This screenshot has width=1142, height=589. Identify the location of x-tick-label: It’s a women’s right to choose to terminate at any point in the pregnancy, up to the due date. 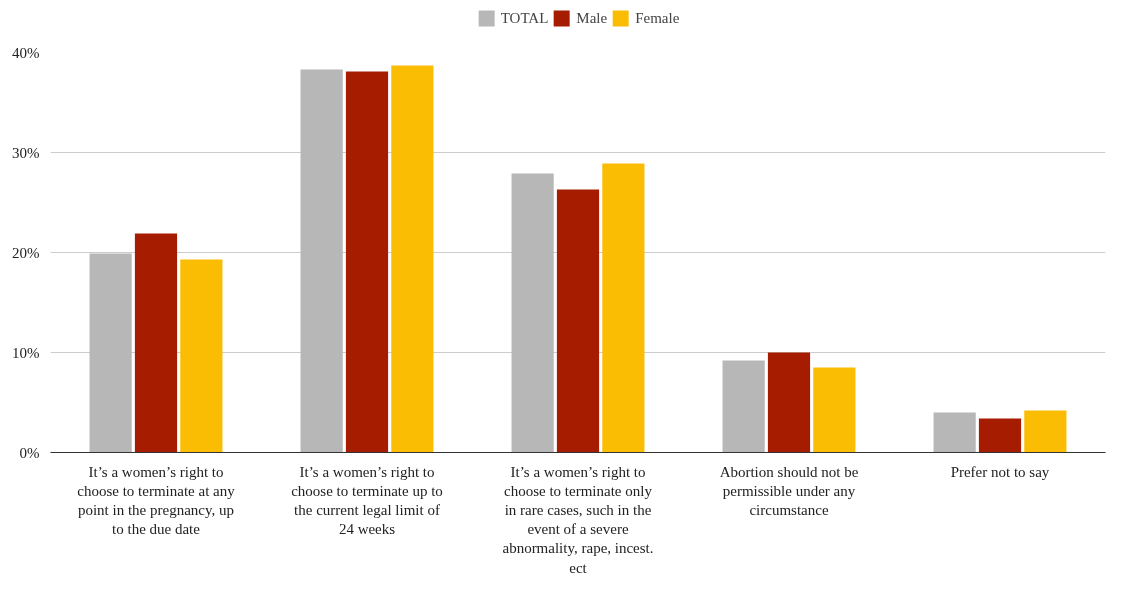
(156, 500).